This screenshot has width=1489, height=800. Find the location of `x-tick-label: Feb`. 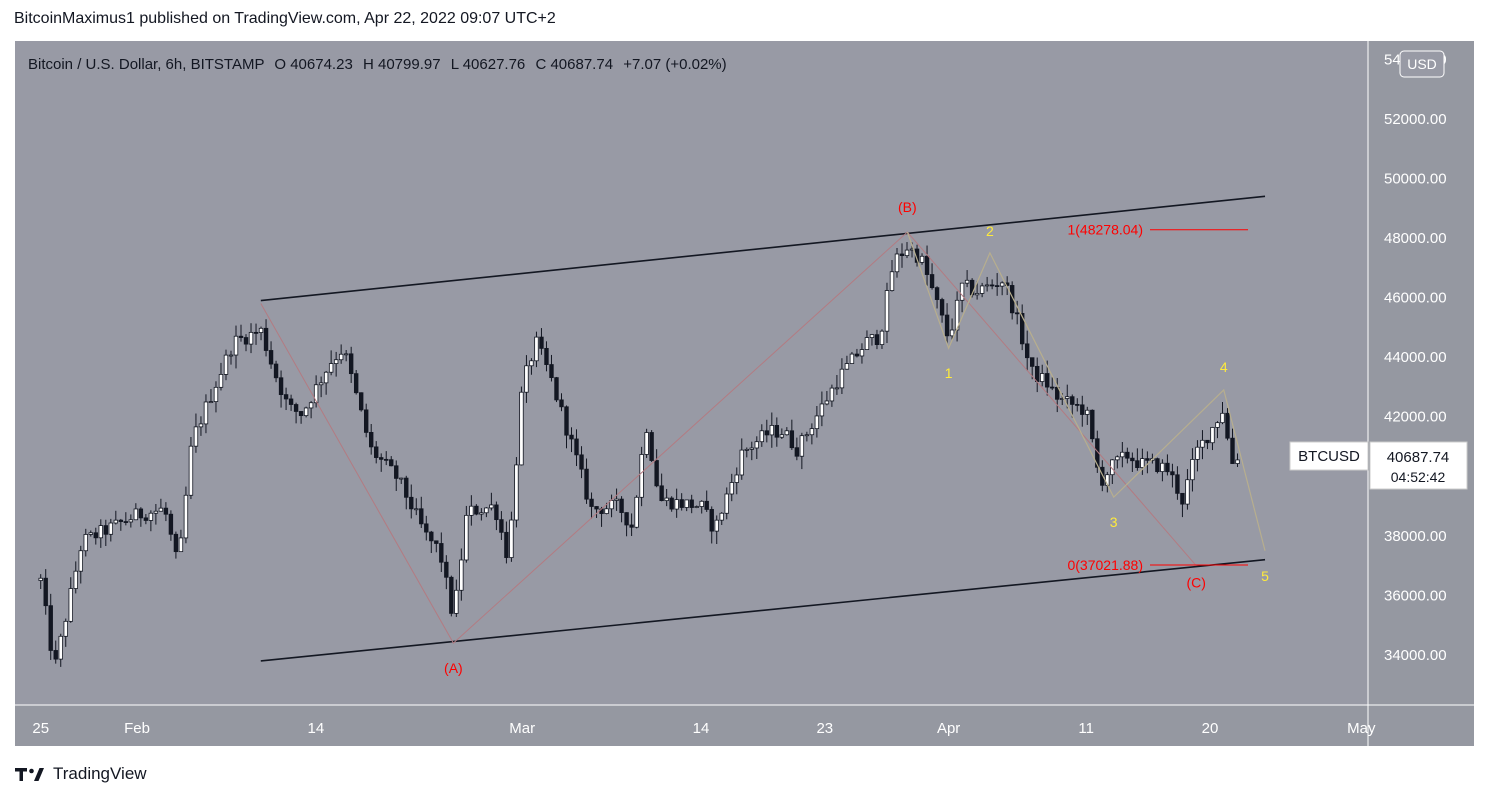

x-tick-label: Feb is located at coordinates (137, 728).